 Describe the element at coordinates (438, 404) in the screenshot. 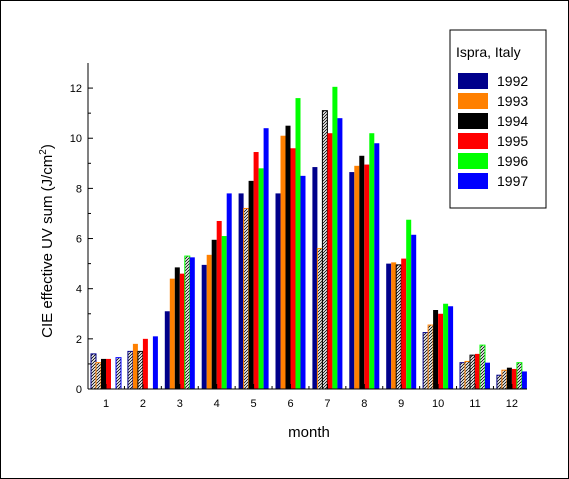

I see `x-tick-label: 10` at that location.